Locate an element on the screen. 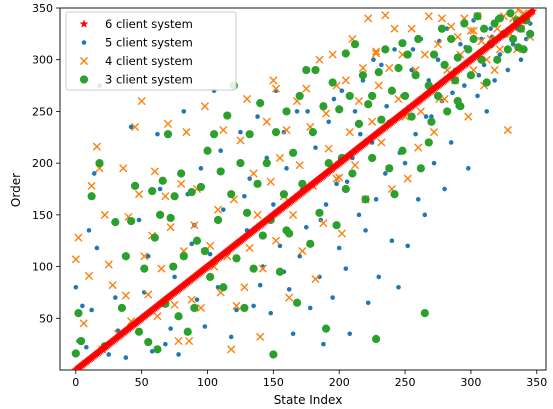 Image resolution: width=553 pixels, height=409 pixels. y-tick-label: 250 is located at coordinates (42, 111).